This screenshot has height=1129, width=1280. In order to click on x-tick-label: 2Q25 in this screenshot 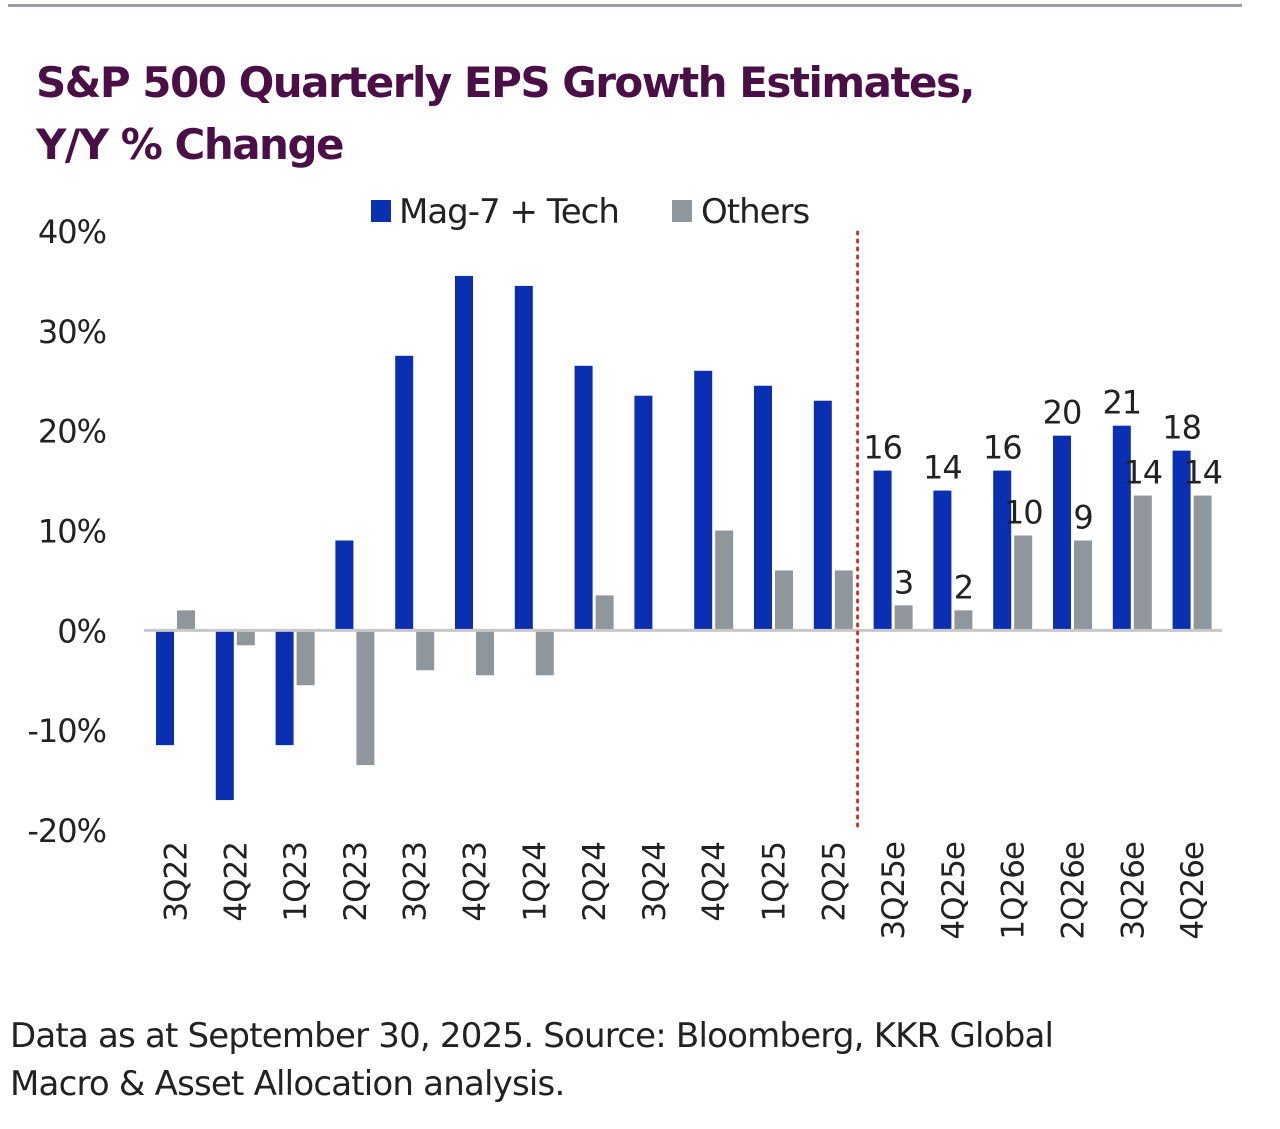, I will do `click(834, 882)`.